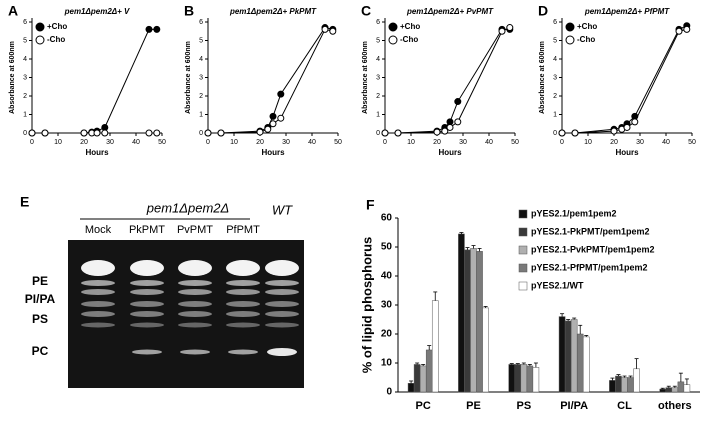 This screenshot has height=427, width=703. What do you see at coordinates (387, 334) in the screenshot?
I see `y-tick-label: 20` at bounding box center [387, 334].